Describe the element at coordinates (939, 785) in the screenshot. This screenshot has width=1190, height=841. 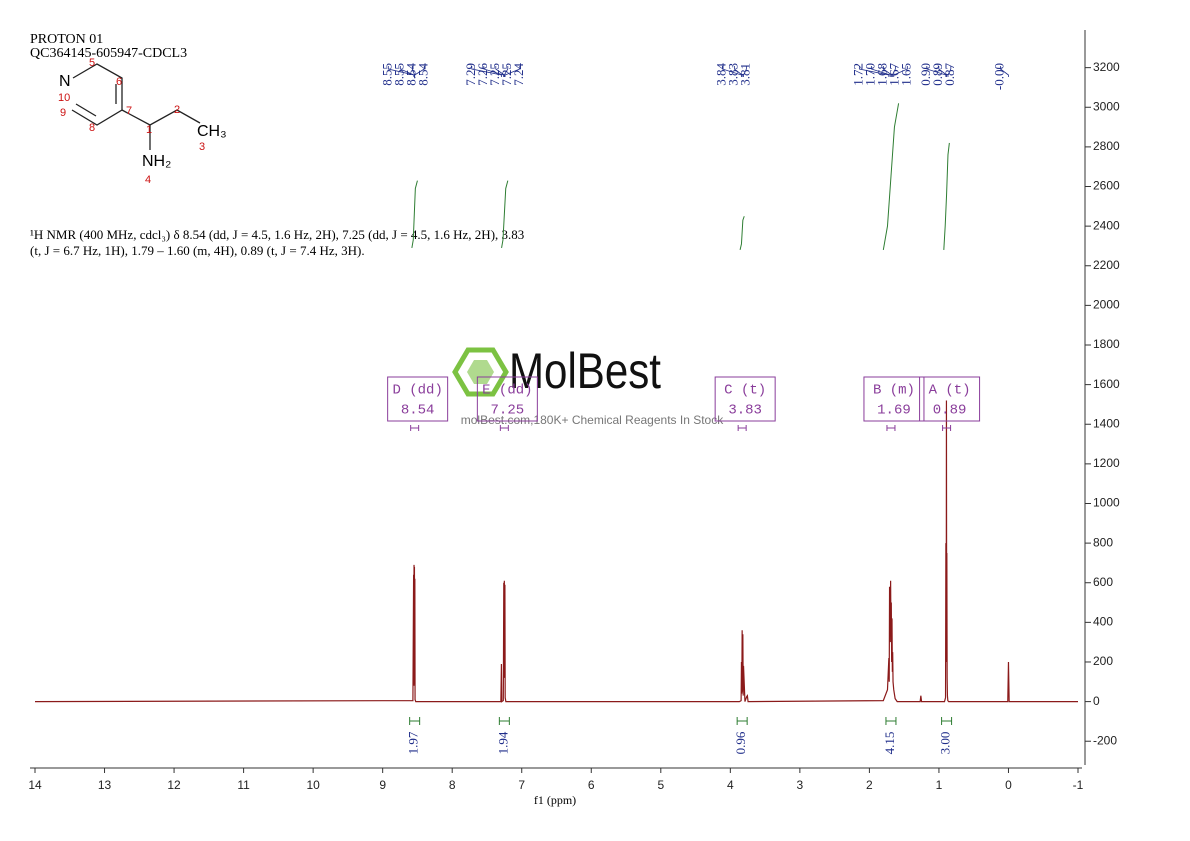
I see `x-tick-label: 1` at that location.